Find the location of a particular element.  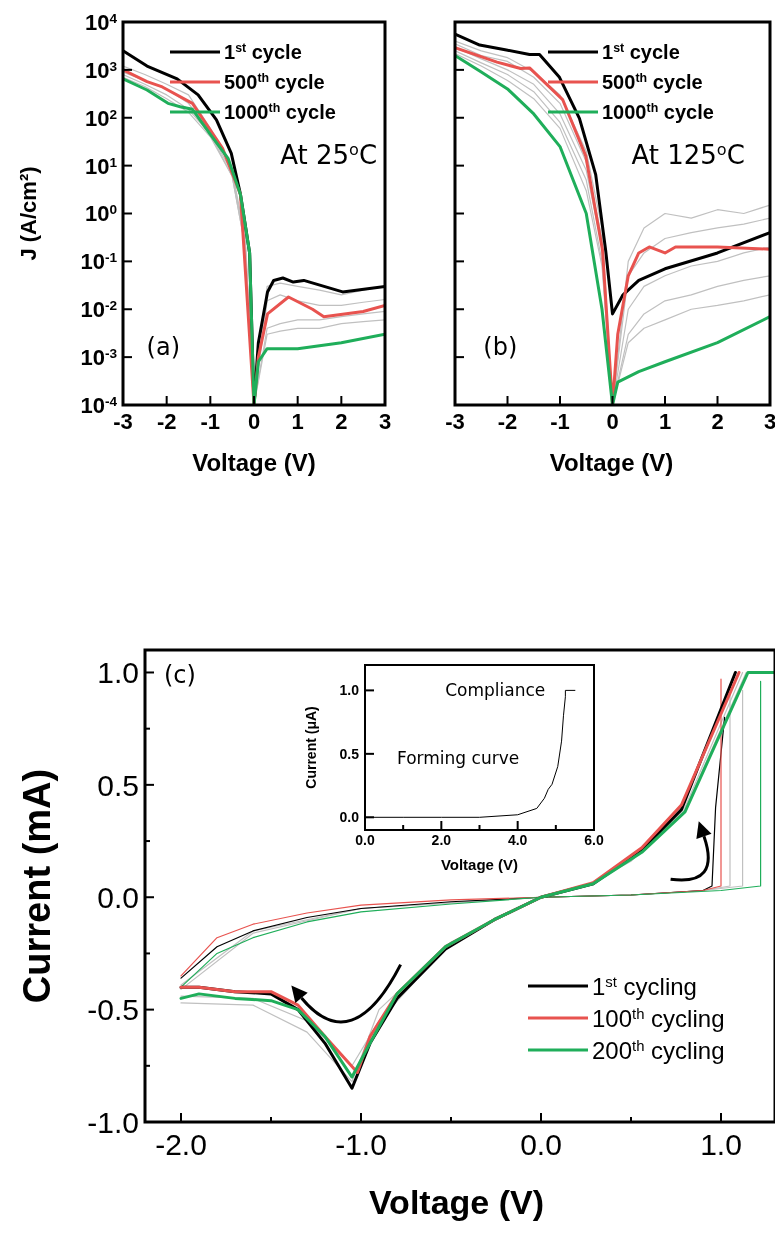

y-axis-title: J (A/cm²) is located at coordinates (28, 213).